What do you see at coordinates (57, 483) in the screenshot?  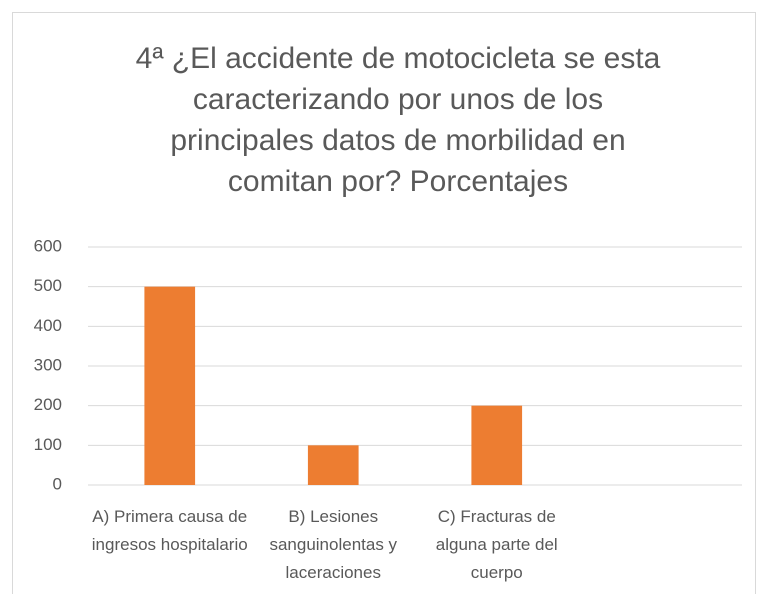 I see `y-tick-label: 0` at bounding box center [57, 483].